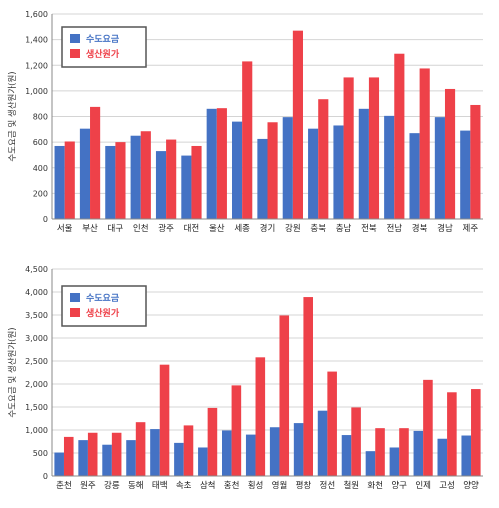  What do you see at coordinates (112, 485) in the screenshot?
I see `x-tick-label: 강릉` at bounding box center [112, 485].